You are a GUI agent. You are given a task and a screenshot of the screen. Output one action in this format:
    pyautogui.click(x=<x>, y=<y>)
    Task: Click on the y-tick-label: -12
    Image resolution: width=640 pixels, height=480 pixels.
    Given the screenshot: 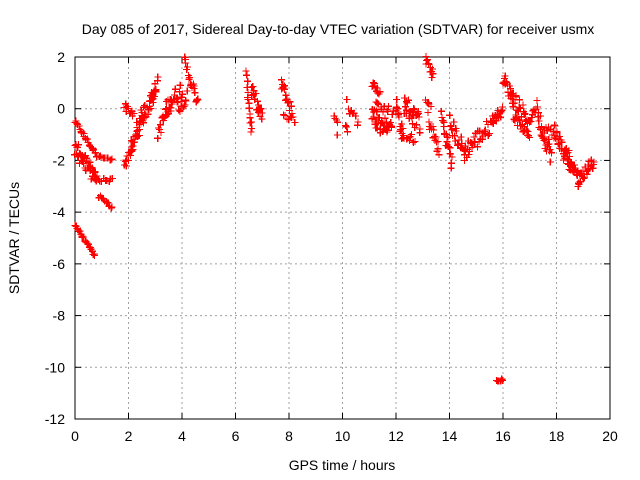 What is the action you would take?
    pyautogui.click(x=55, y=419)
    